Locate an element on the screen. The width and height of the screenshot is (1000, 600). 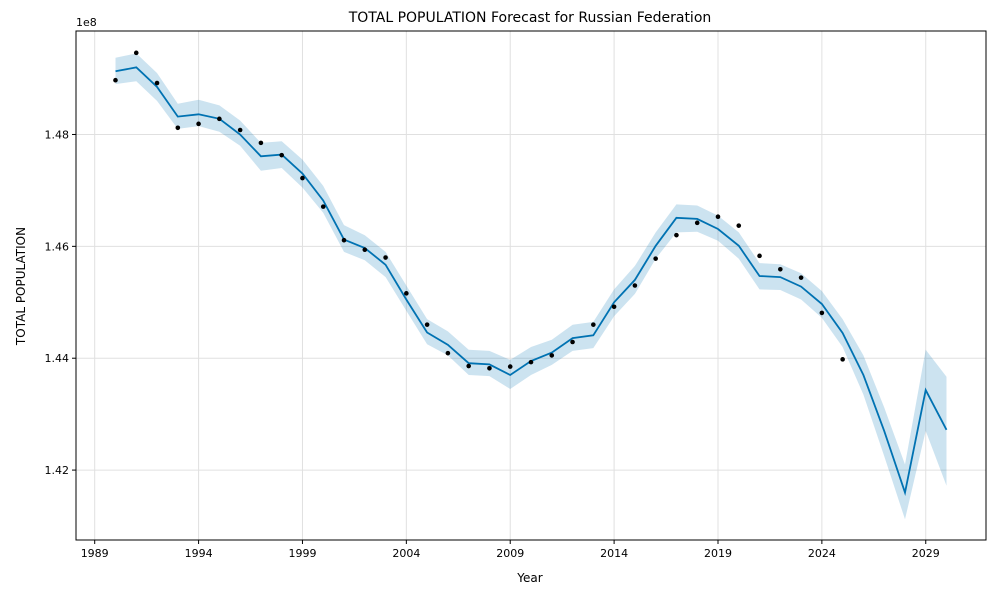
x-tick-label: 1989 is located at coordinates (95, 553).